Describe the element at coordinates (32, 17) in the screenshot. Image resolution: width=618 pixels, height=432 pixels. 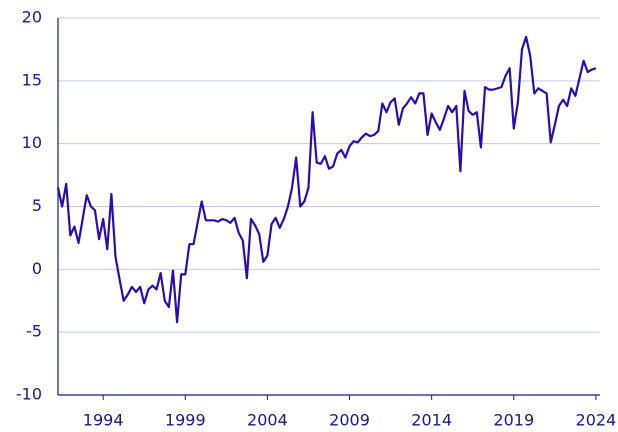
I see `y-tick-label: 20` at that location.